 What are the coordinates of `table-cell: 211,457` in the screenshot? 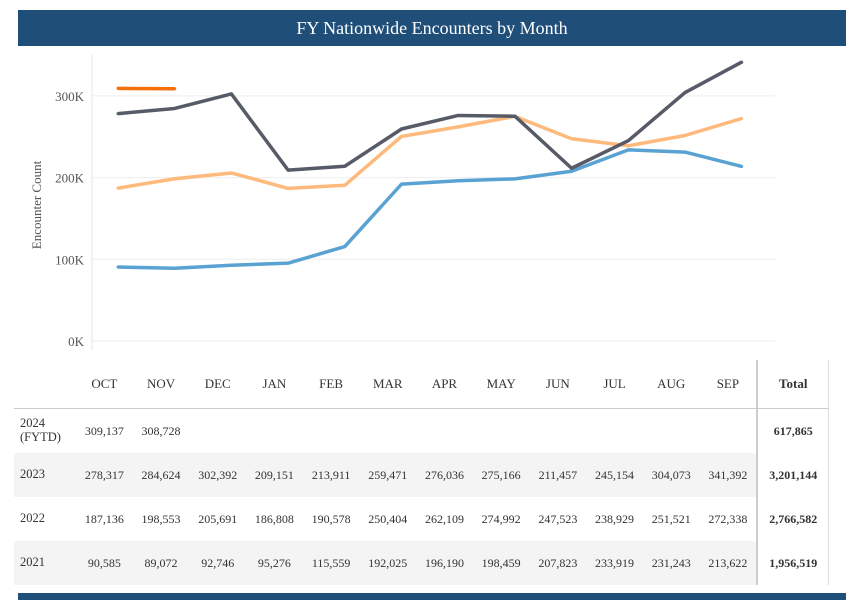 It's located at (558, 475).